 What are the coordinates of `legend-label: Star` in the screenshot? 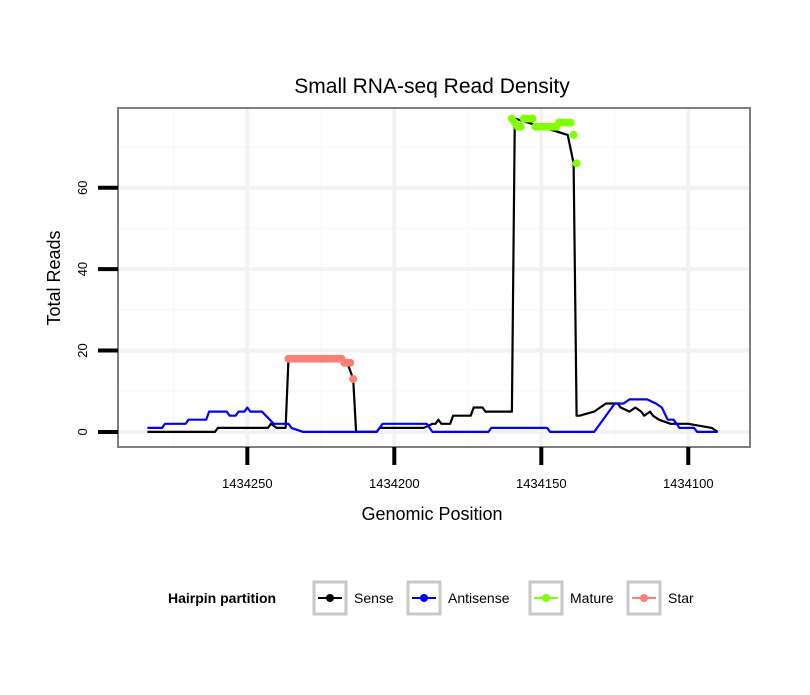 It's located at (681, 598).